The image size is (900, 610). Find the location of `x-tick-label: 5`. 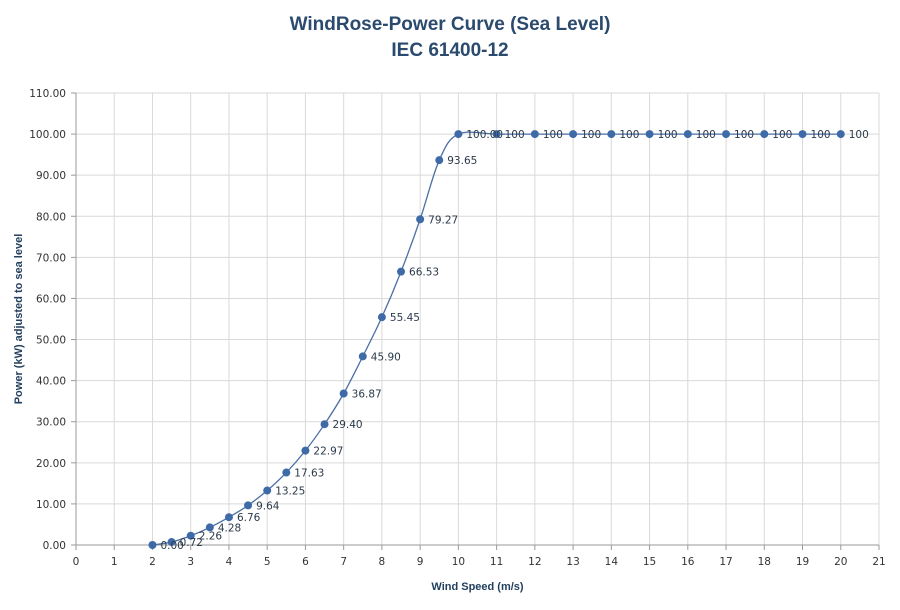

x-tick-label: 5 is located at coordinates (267, 562).